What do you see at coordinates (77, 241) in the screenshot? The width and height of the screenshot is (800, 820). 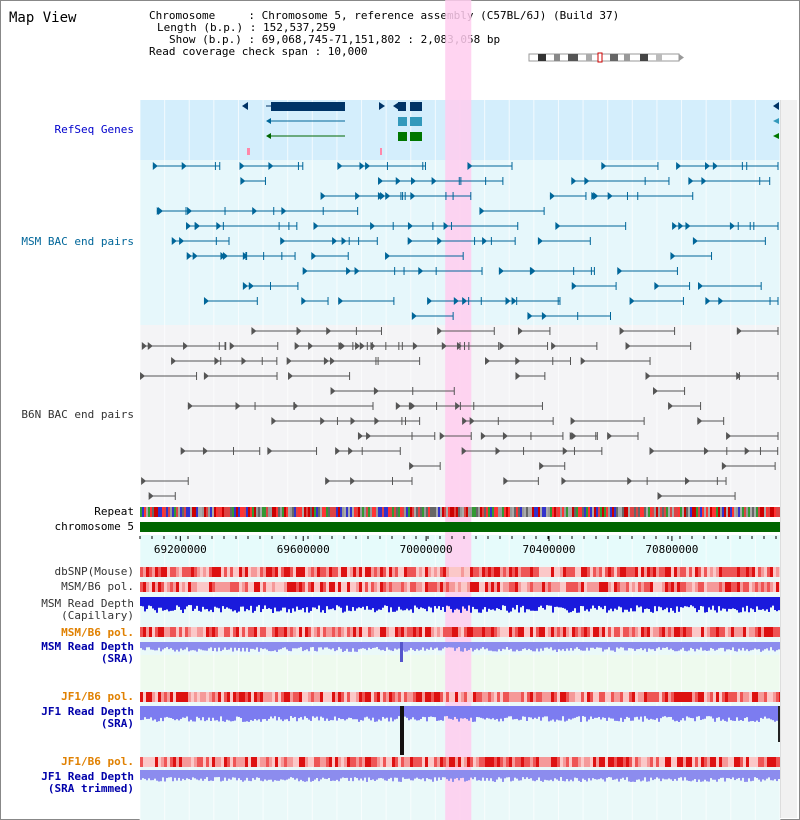 I see `msm-bac-end-pairs-label: MSM BAC end pairs` at bounding box center [77, 241].